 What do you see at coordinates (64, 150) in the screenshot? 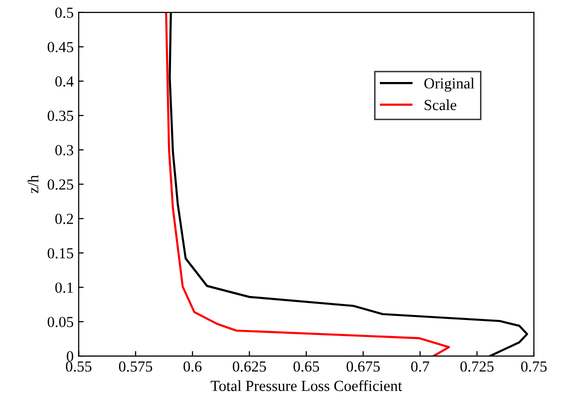
I see `y-tick-label: 0.3` at bounding box center [64, 150].